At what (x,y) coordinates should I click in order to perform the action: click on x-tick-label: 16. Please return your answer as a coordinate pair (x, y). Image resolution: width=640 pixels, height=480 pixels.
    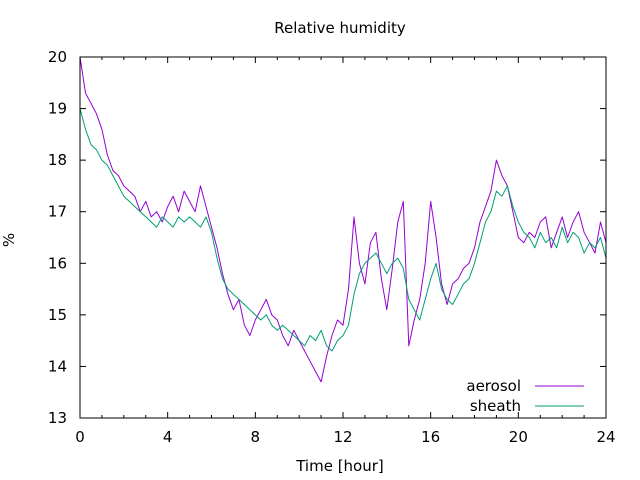
    Looking at the image, I should click on (430, 437).